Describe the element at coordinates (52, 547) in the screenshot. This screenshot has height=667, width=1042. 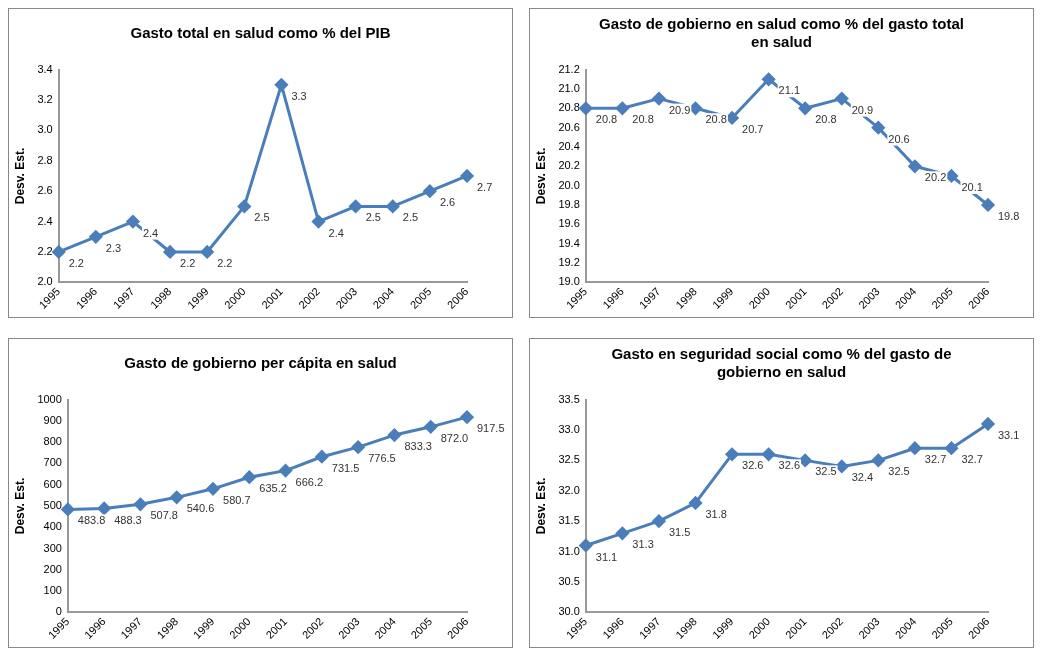
I see `y-tick-label: 300` at that location.